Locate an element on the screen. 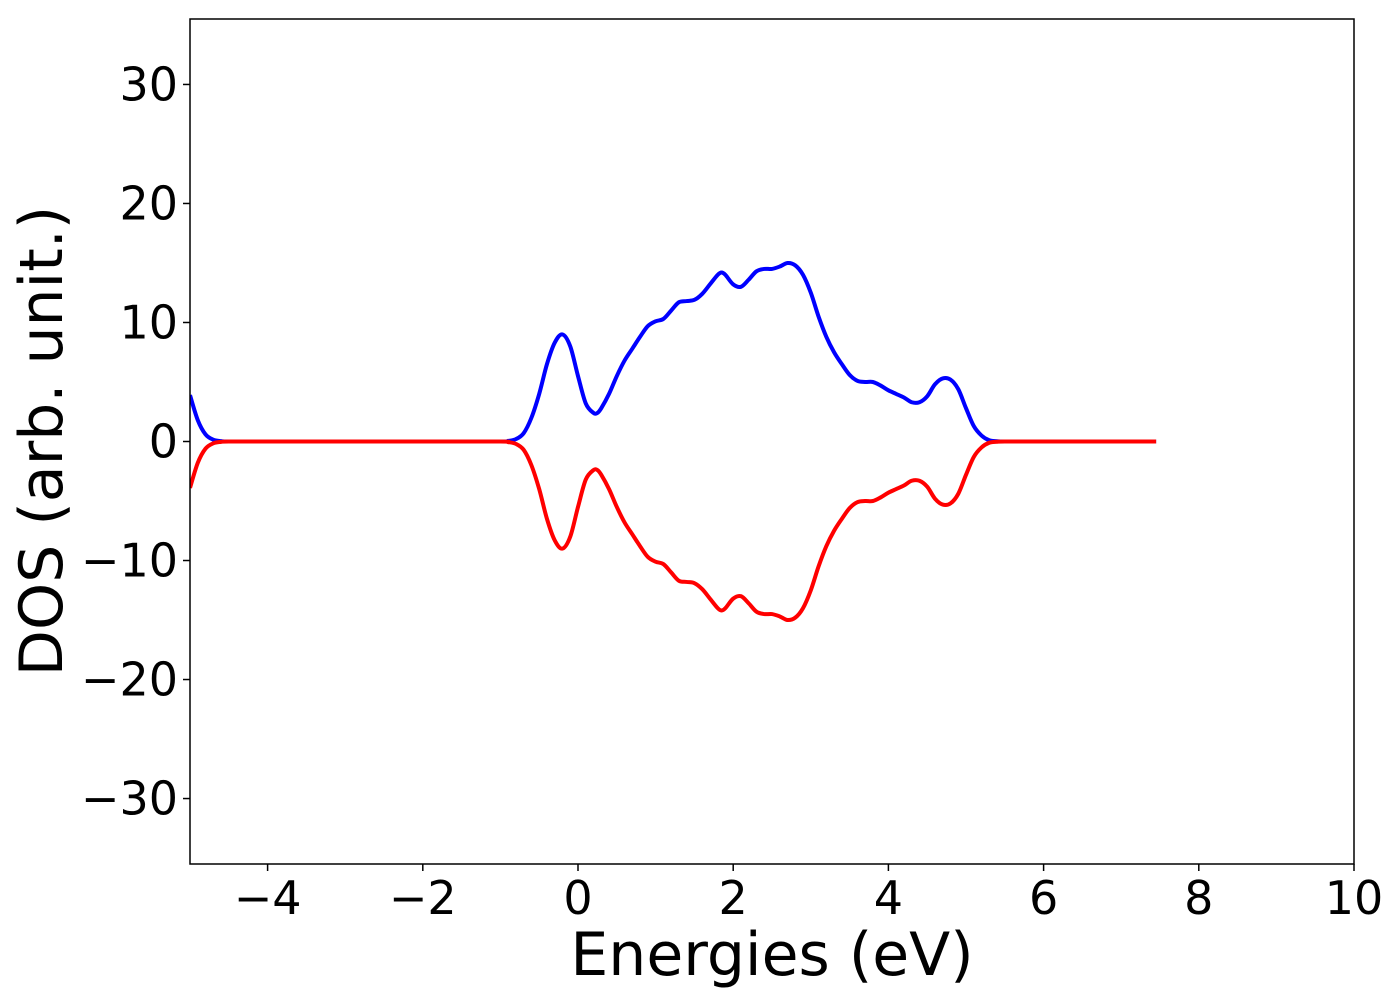 The height and width of the screenshot is (1000, 1400). x-tick-label: −4 is located at coordinates (268, 898).